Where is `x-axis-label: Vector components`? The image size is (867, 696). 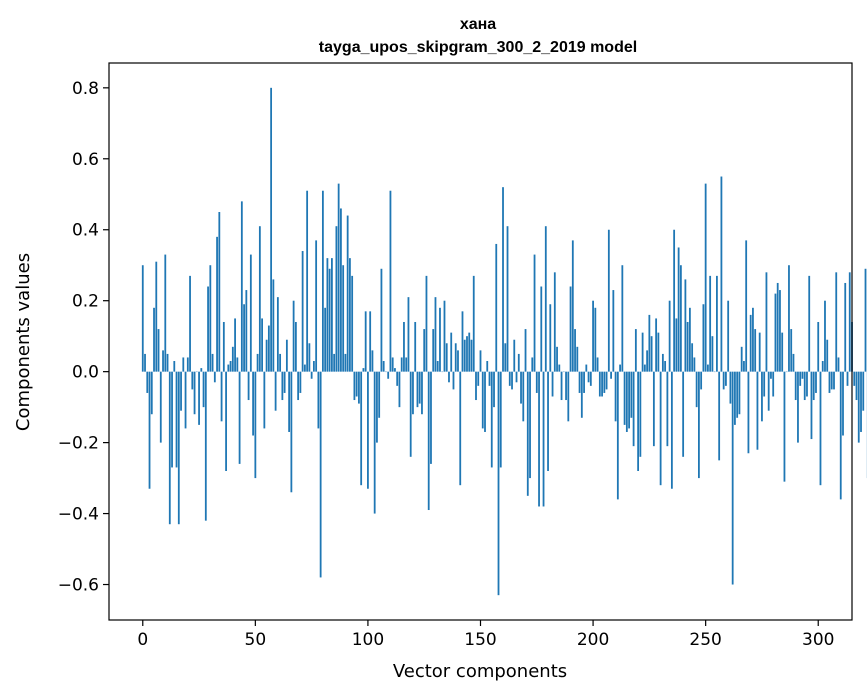
x-axis-label: Vector components is located at coordinates (480, 671).